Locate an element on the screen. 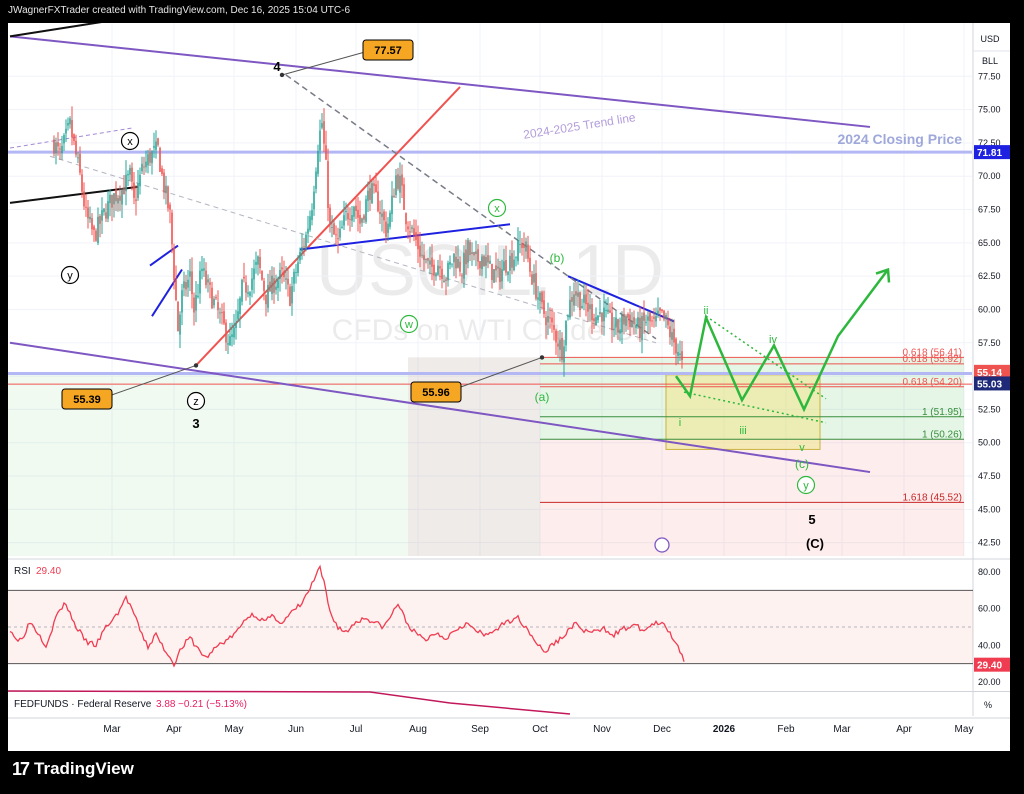 Image resolution: width=1024 pixels, height=794 pixels. price-tick-label: 47.50 is located at coordinates (989, 476).